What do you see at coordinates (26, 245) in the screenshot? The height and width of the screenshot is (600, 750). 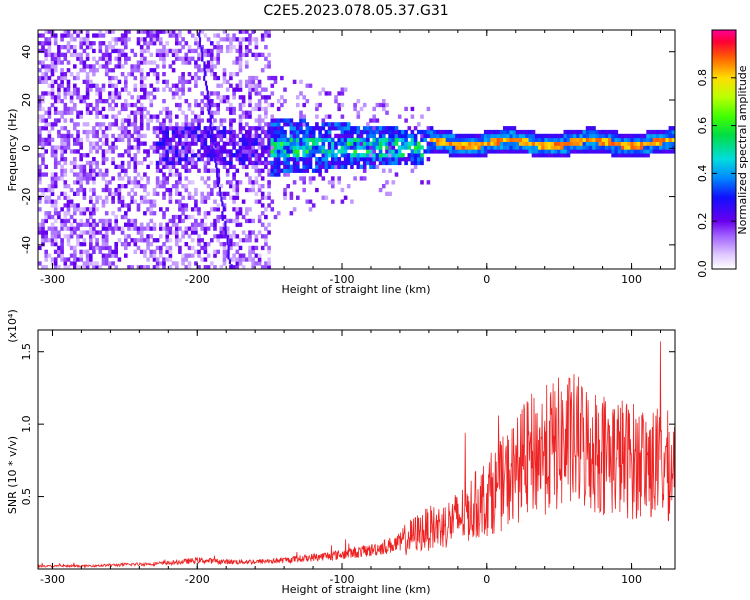 I see `y-tick-label: -40` at bounding box center [26, 245].